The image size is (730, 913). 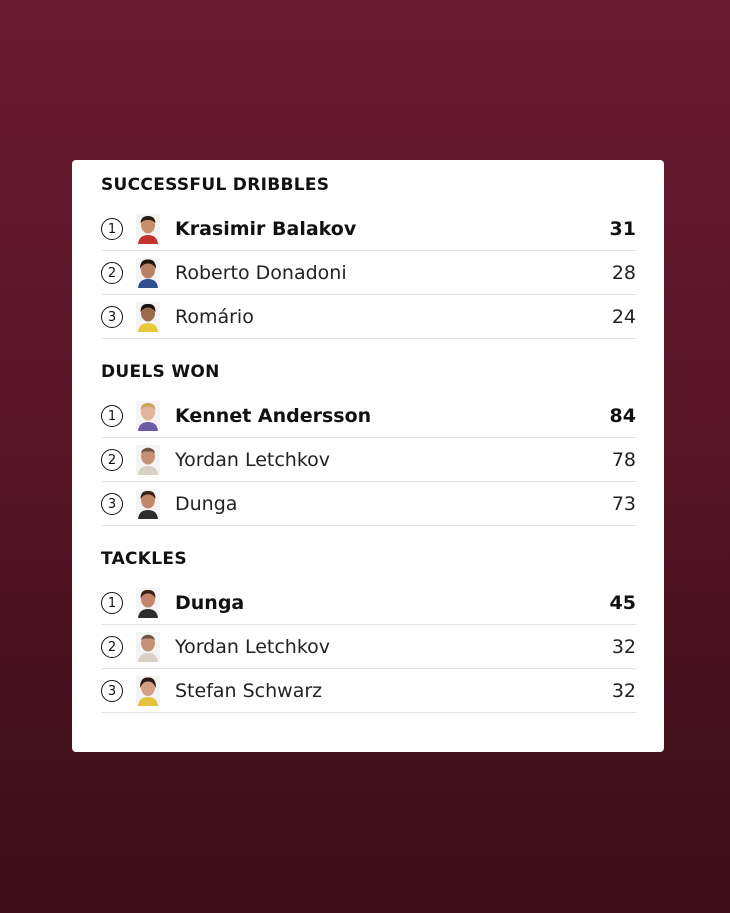 I want to click on stat-value: 84, so click(x=622, y=416).